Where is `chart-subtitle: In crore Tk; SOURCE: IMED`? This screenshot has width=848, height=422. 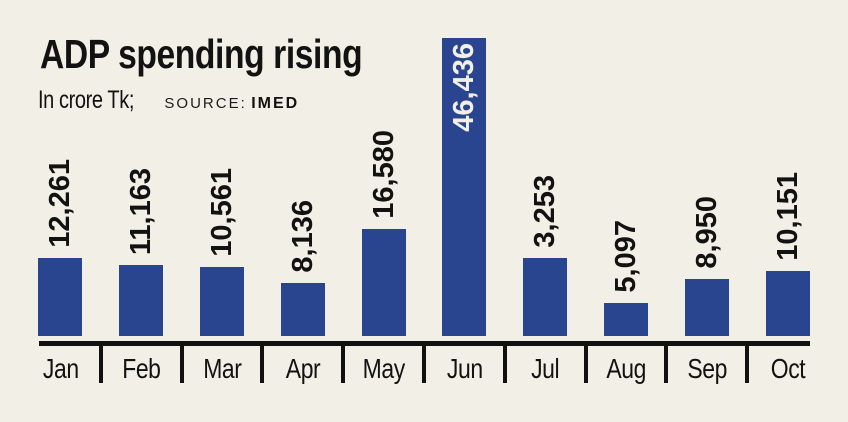
chart-subtitle: In crore Tk; SOURCE: IMED is located at coordinates (168, 100).